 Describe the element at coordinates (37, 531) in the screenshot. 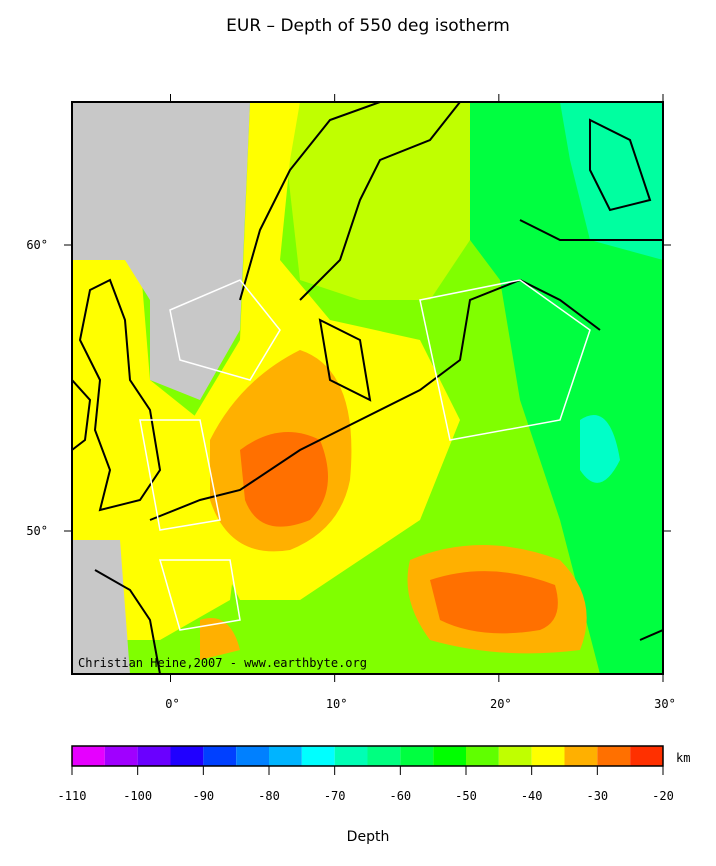

I see `y-tick-label: 50°` at that location.